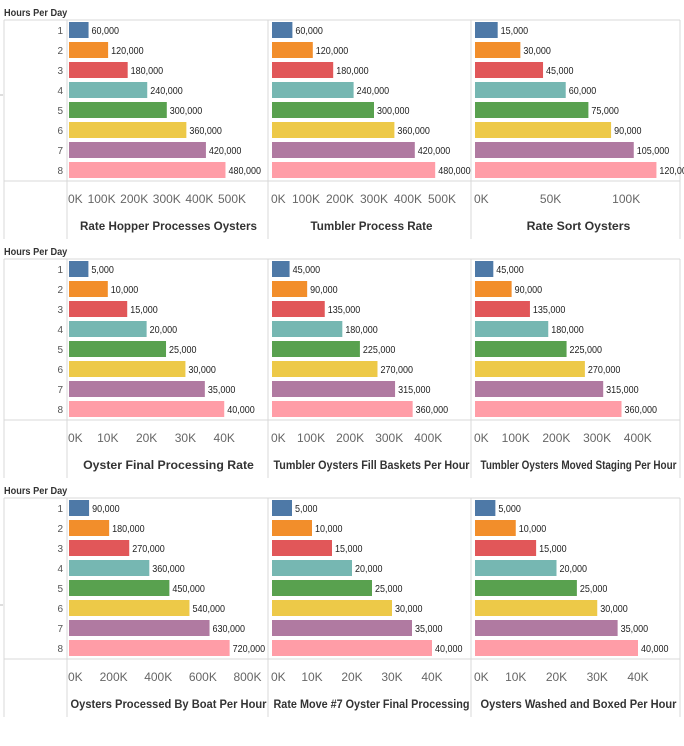 The height and width of the screenshot is (746, 684). Describe the element at coordinates (182, 351) in the screenshot. I see `data-label: 25,000` at that location.